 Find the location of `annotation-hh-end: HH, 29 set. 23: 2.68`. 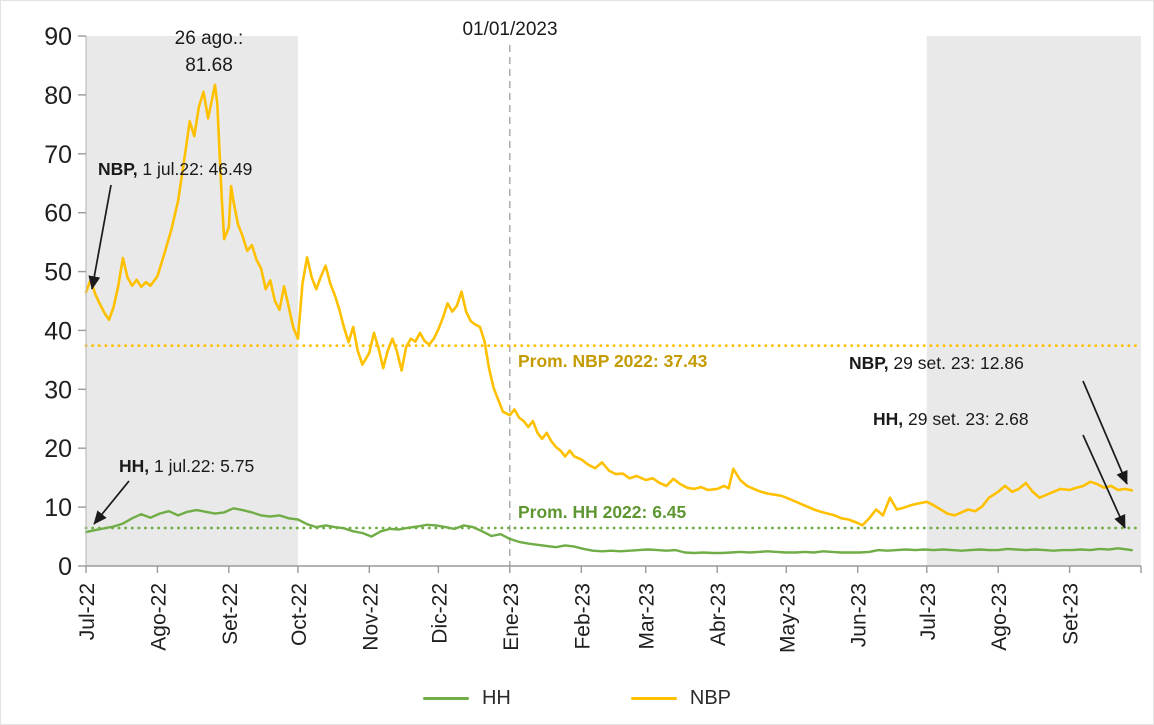

annotation-hh-end: HH, 29 set. 23: 2.68 is located at coordinates (951, 419).